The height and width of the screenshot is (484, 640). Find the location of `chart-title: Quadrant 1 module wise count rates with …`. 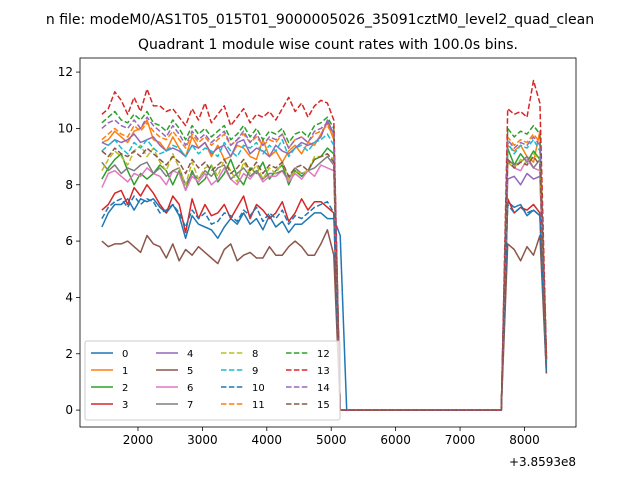

chart-title: Quadrant 1 module wise count rates with … is located at coordinates (328, 45).